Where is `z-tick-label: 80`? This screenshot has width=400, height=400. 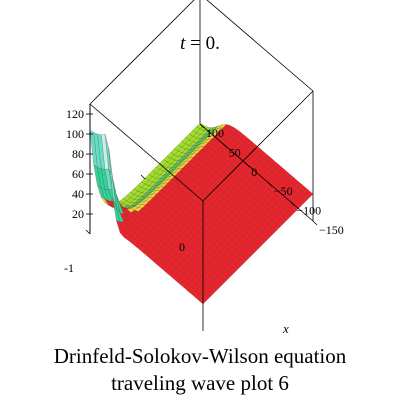
z-tick-label: 80 is located at coordinates (78, 154).